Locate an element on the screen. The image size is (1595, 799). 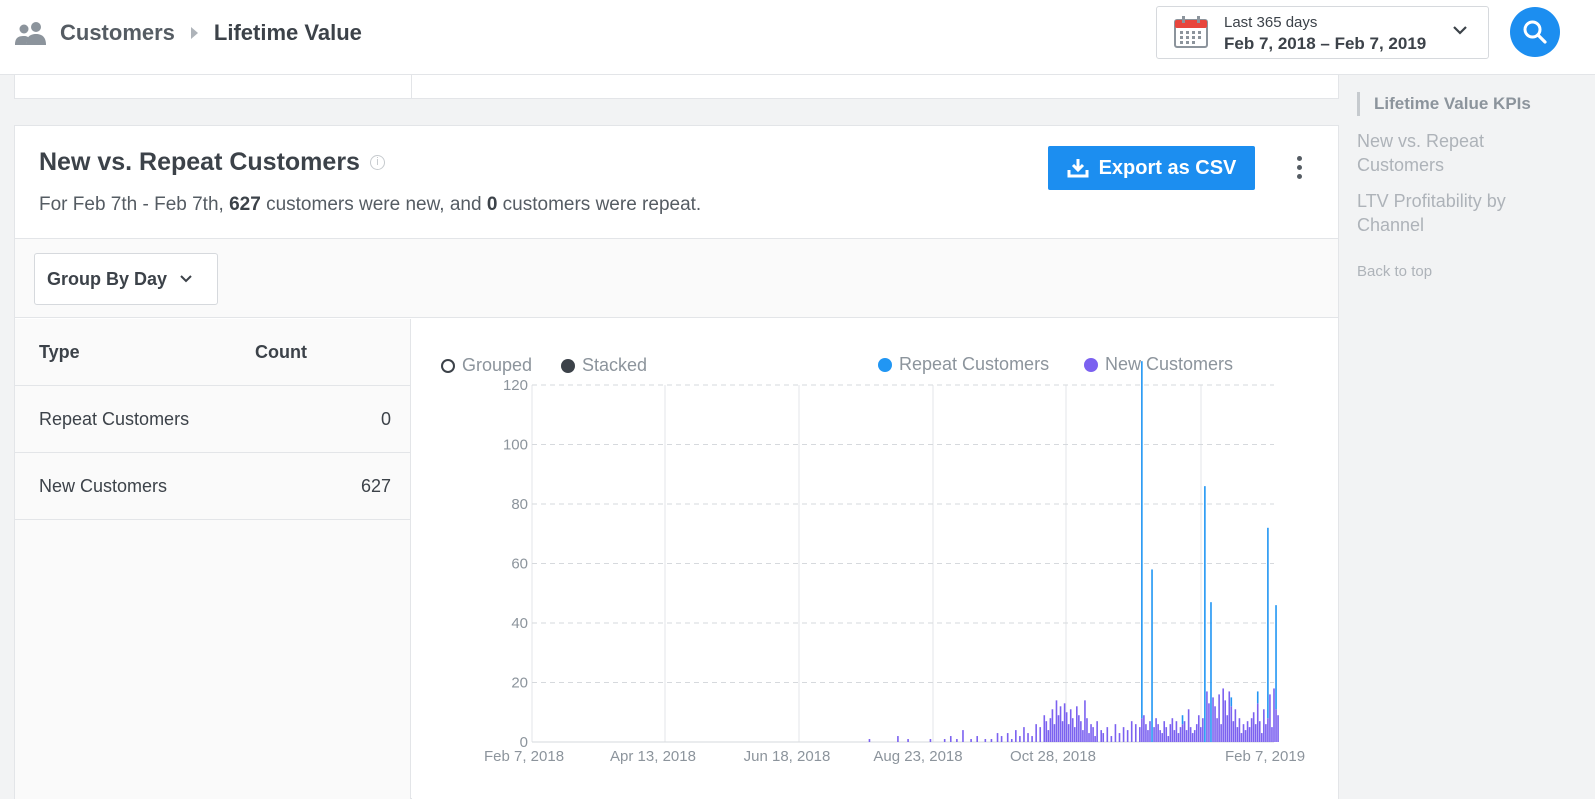
back-to-top-link: Back to top is located at coordinates (1395, 271).